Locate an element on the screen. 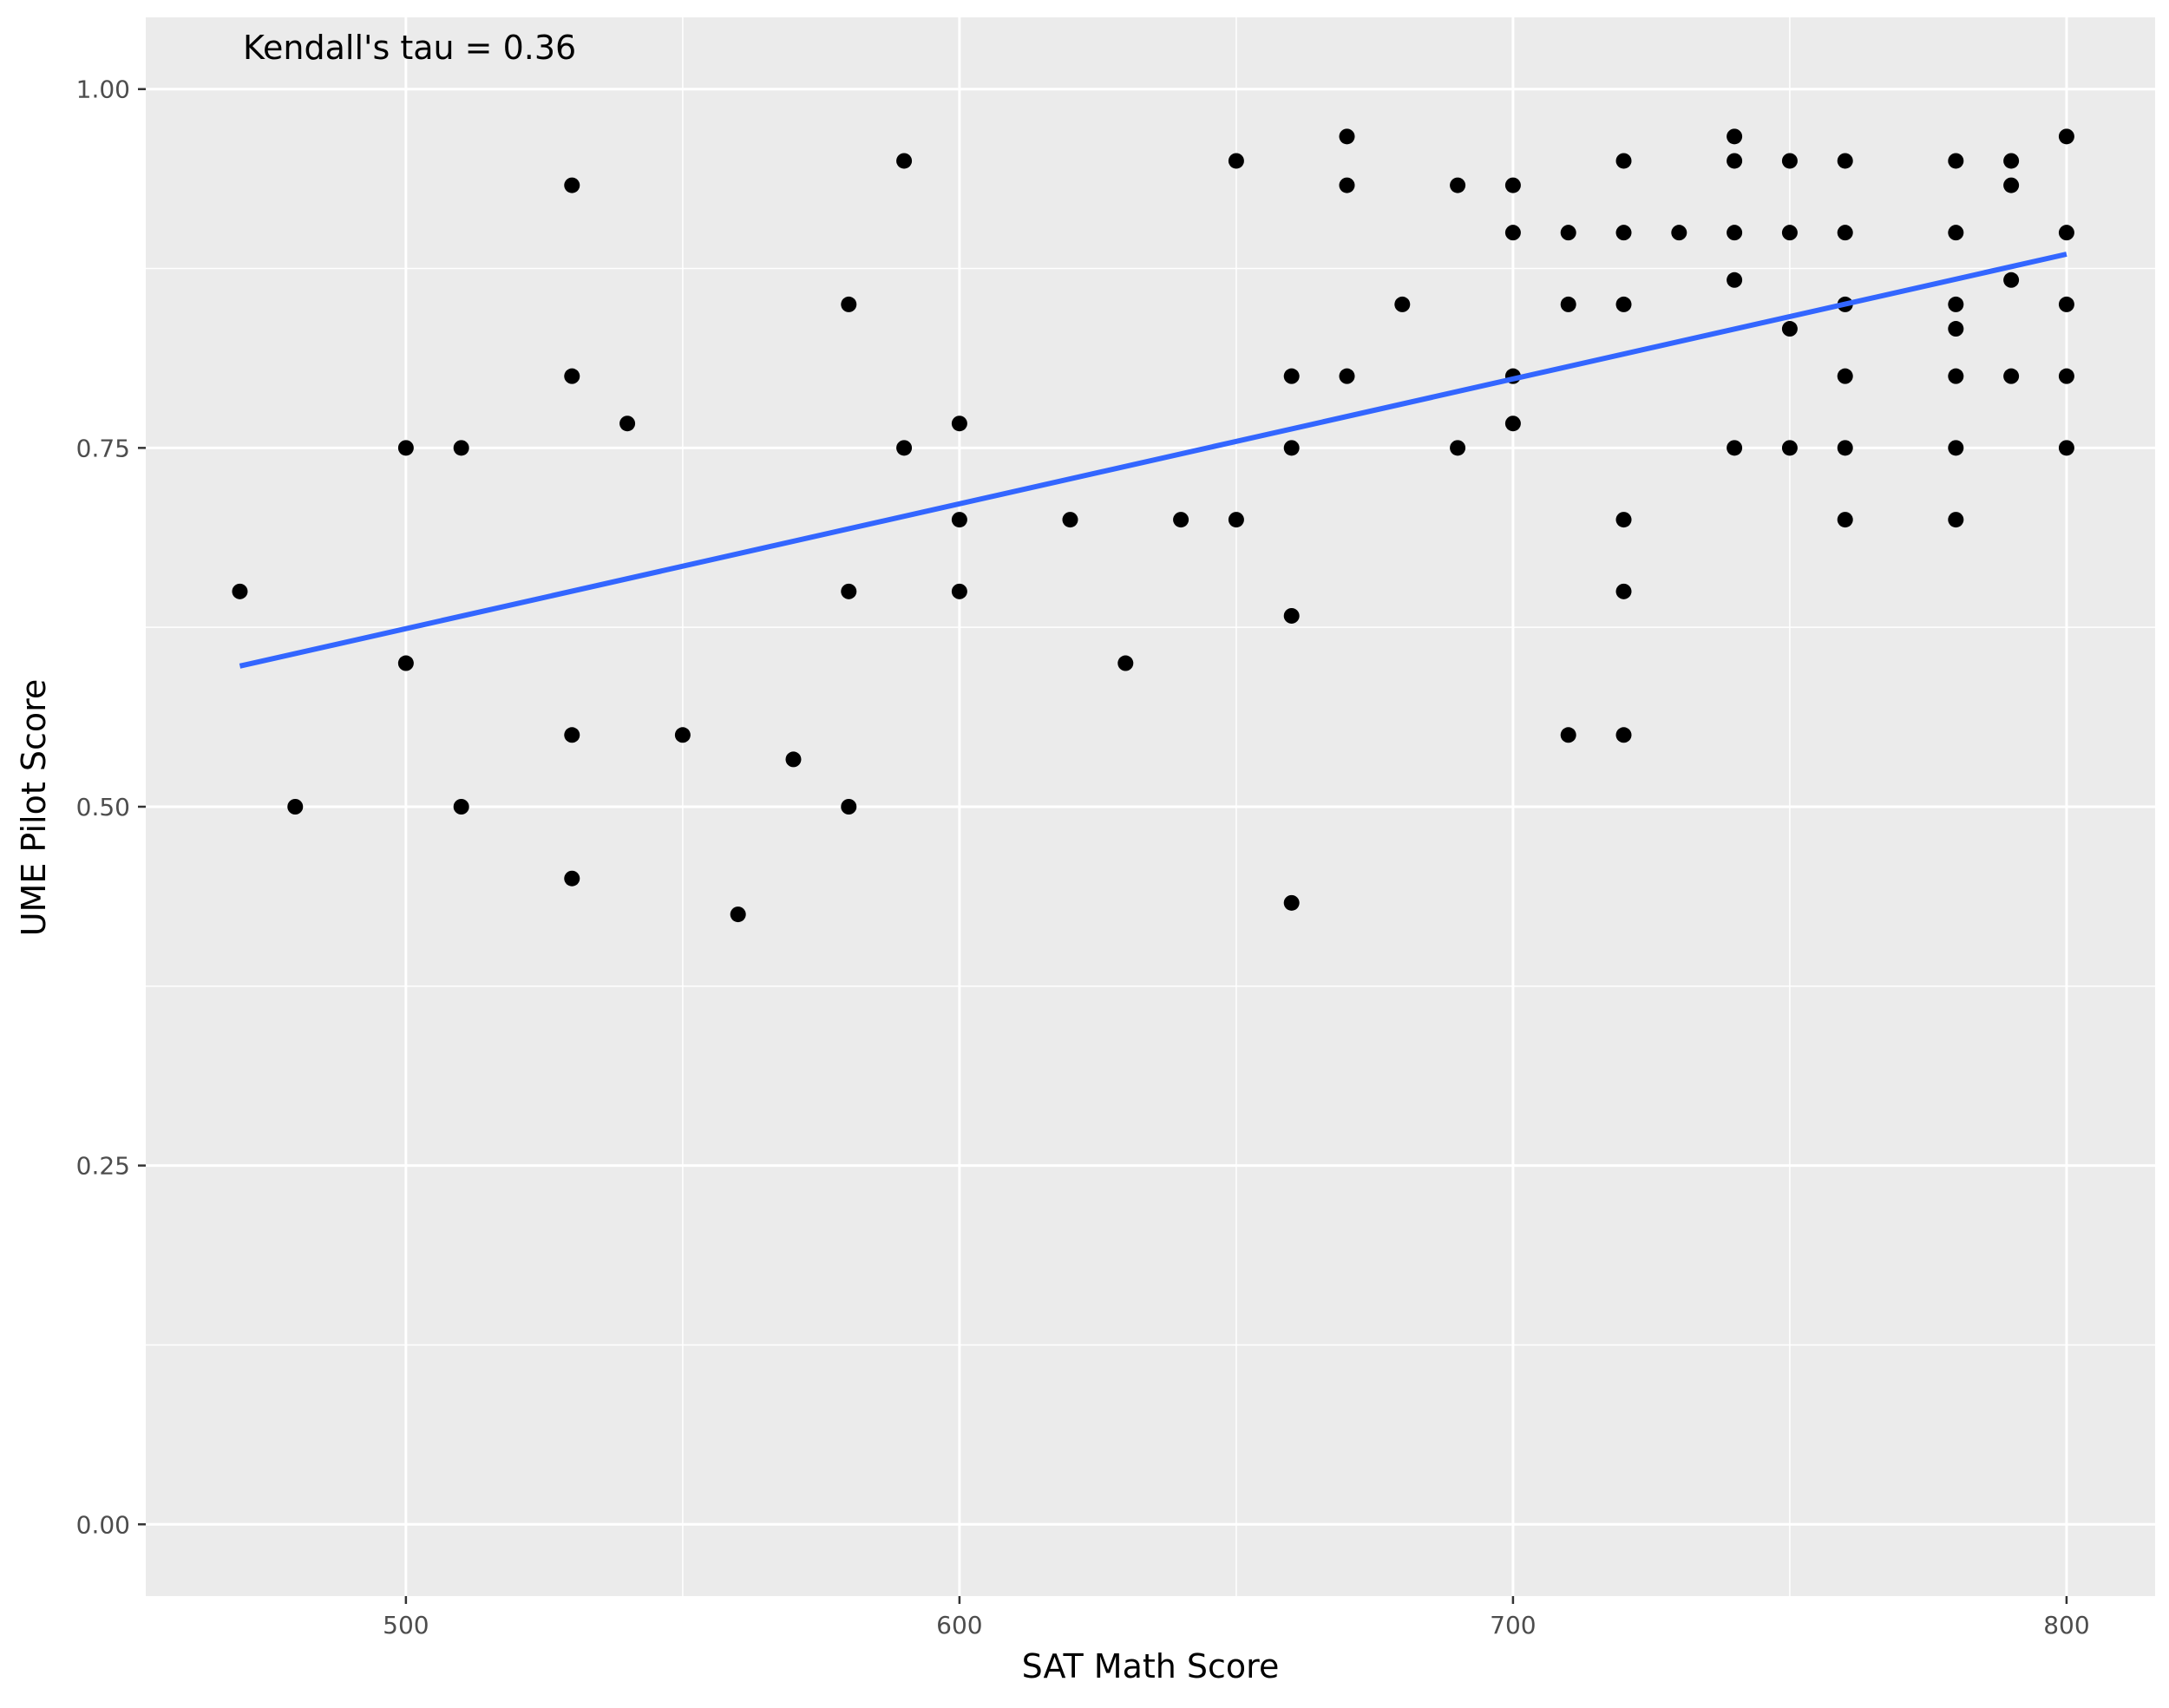 This screenshot has width=2169, height=1708. y-tick-label: 0.50 is located at coordinates (103, 807).